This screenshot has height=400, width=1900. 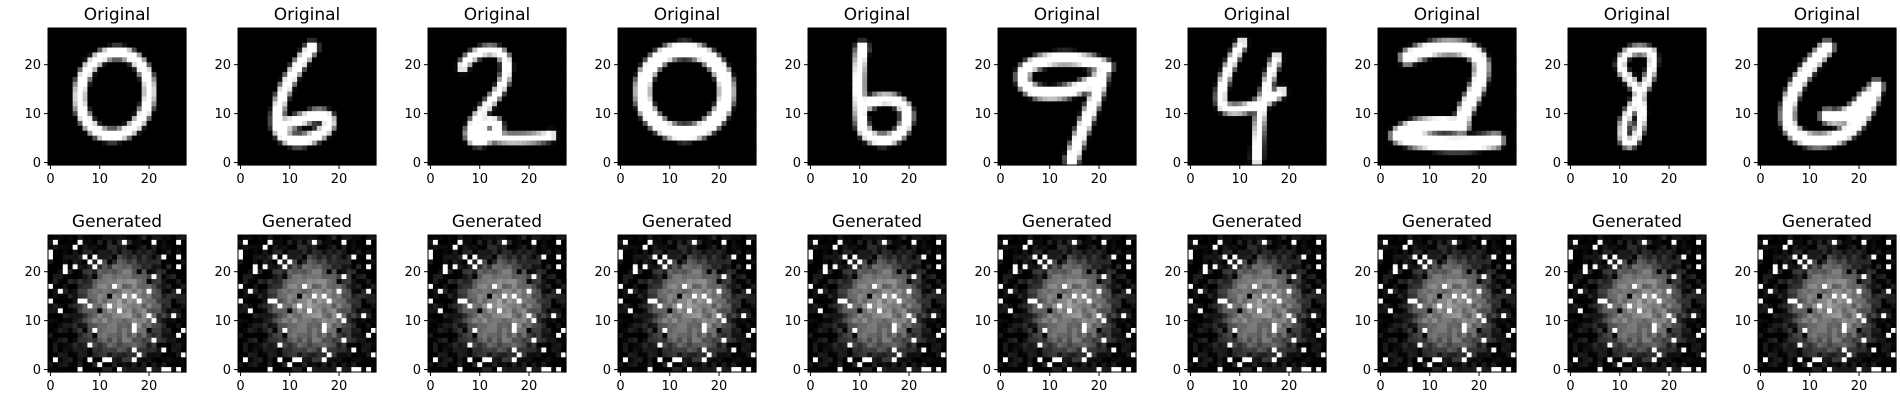 I want to click on panel-generated-7: Generated 0 10 20 0 10 20, so click(x=1245, y=303).